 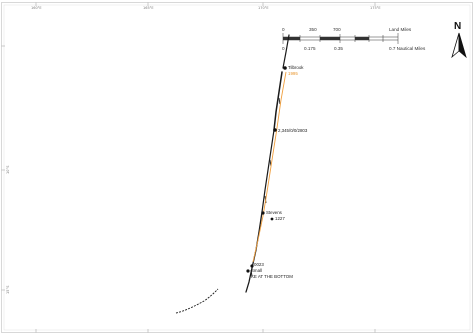 What do you see at coordinates (283, 48) in the screenshot?
I see `scale-bottom-label: 0` at bounding box center [283, 48].